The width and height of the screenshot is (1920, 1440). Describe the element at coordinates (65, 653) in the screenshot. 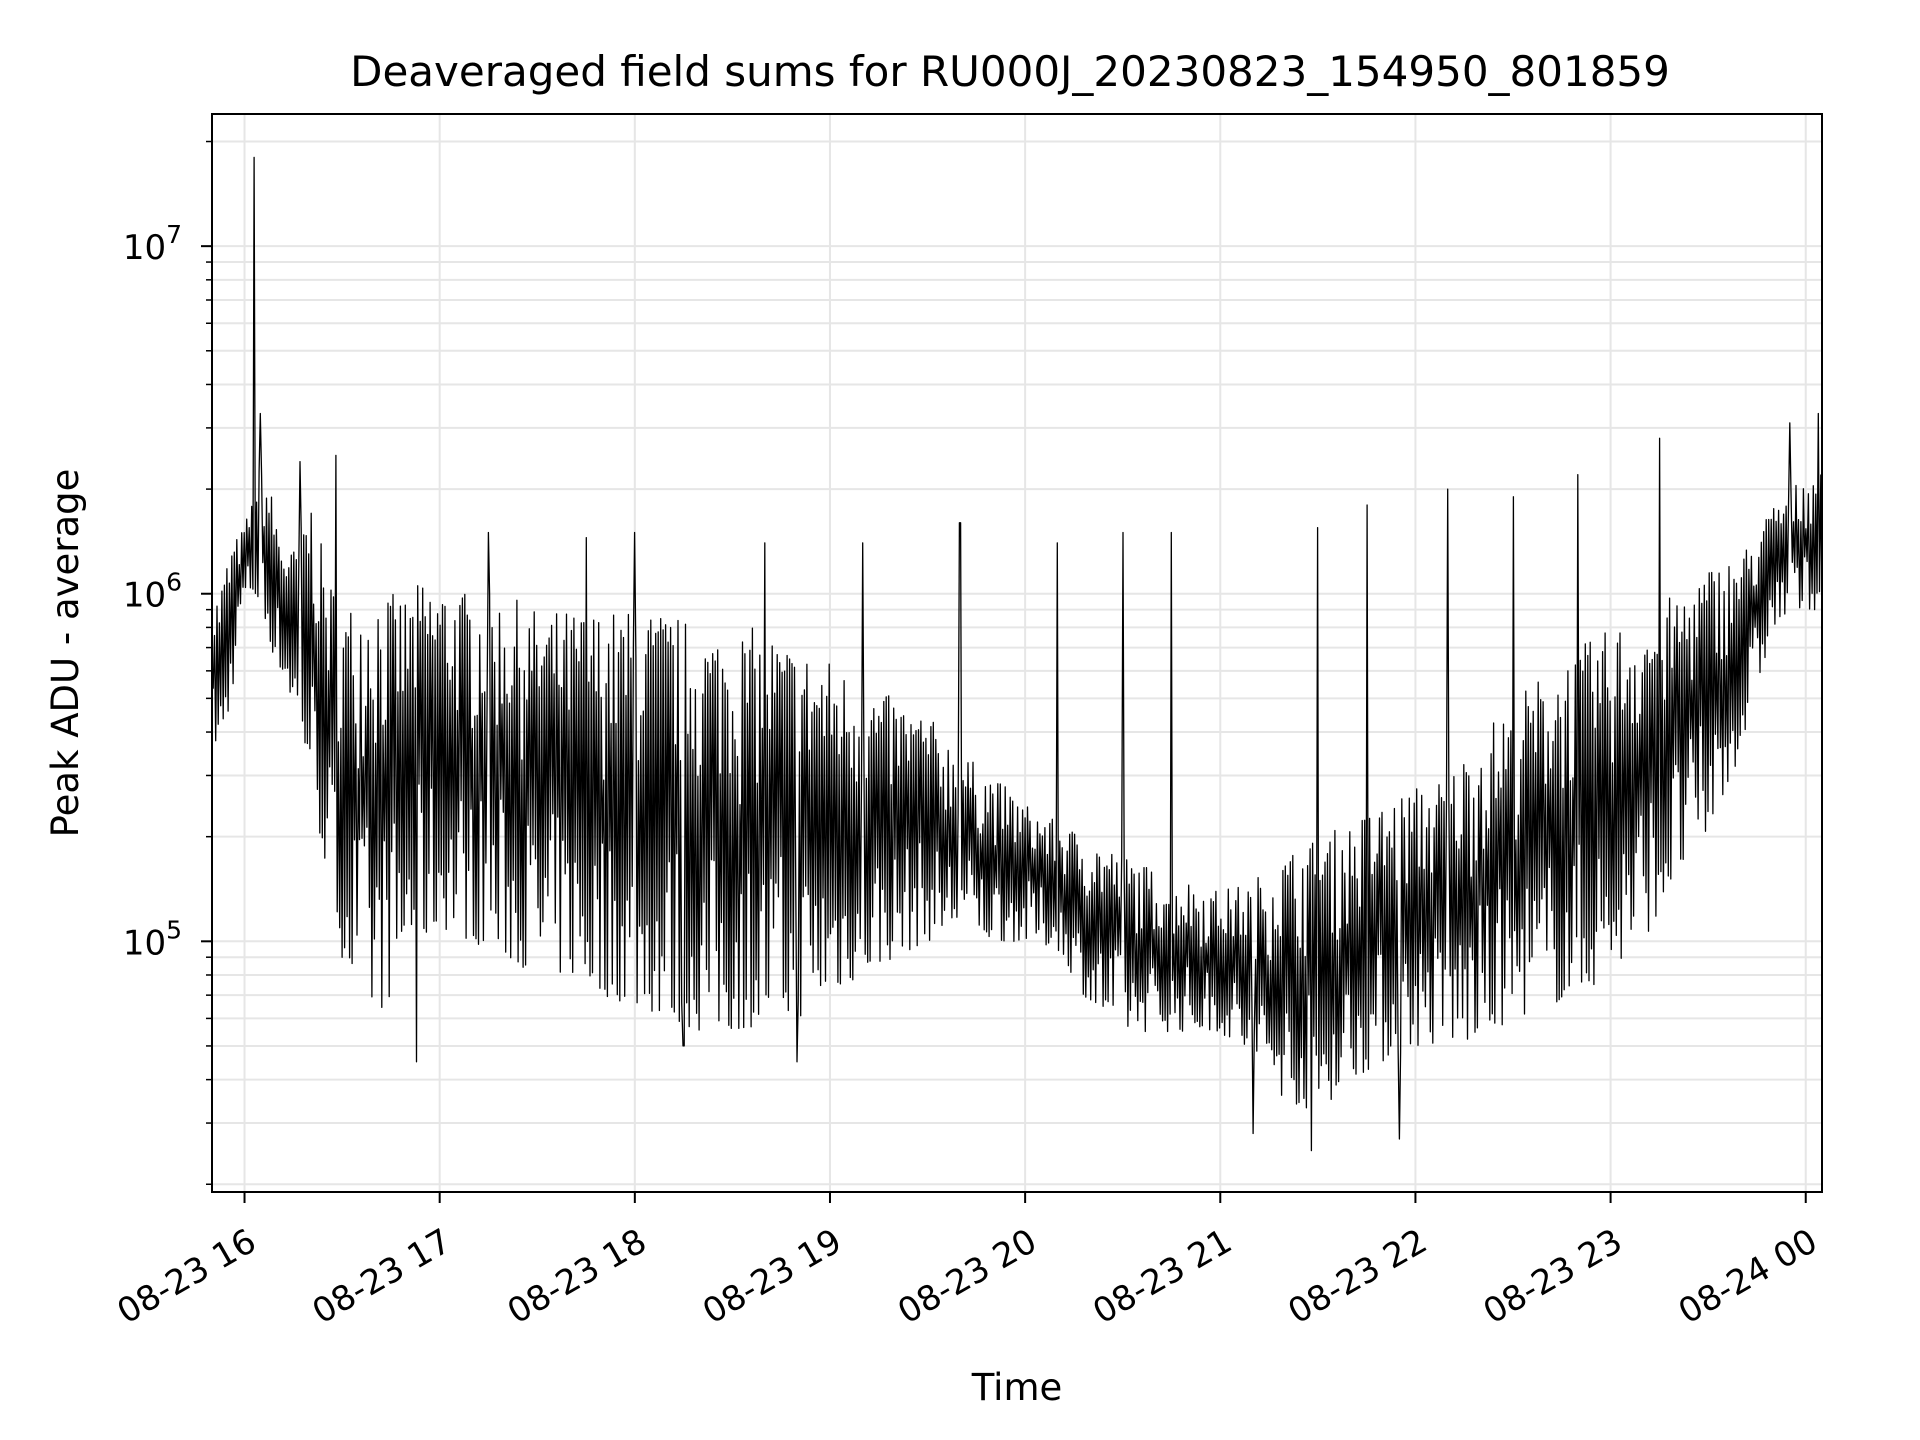

I see `y-axis-label: Peak ADU - average` at that location.